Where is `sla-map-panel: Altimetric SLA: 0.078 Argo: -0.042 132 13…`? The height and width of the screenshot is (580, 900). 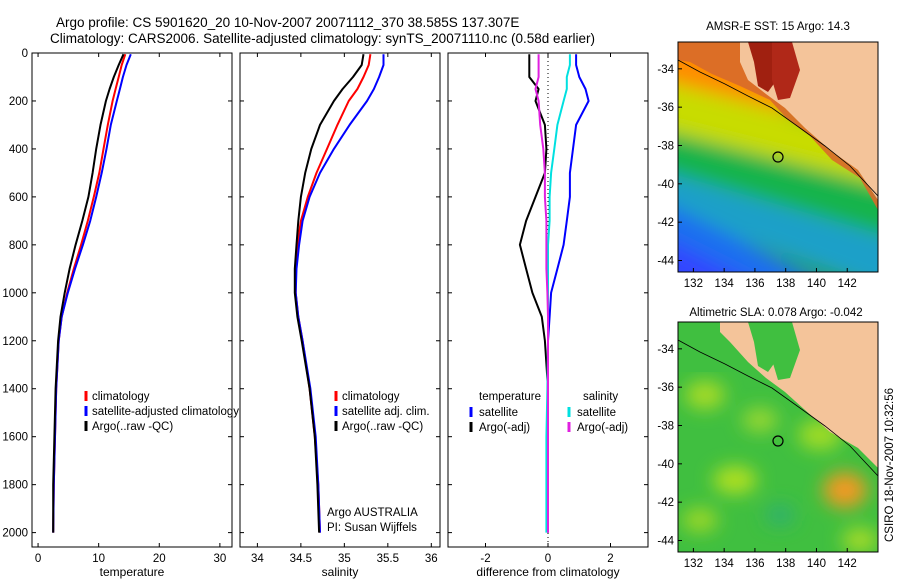 sla-map-panel: Altimetric SLA: 0.078 Argo: -0.042 132 13… is located at coordinates (768, 438).